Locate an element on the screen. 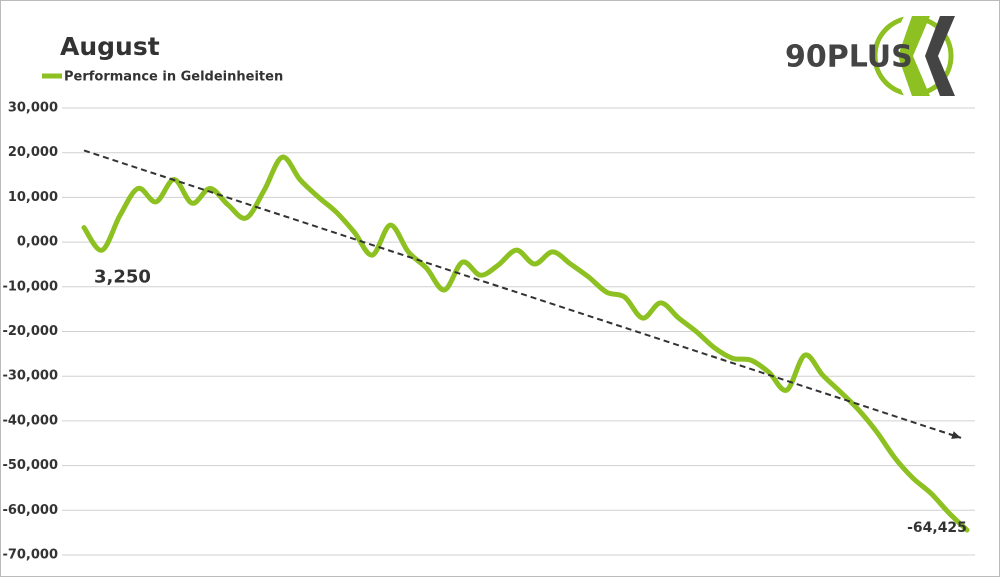  legend-label: Performance in Geldeinheiten is located at coordinates (173, 77).